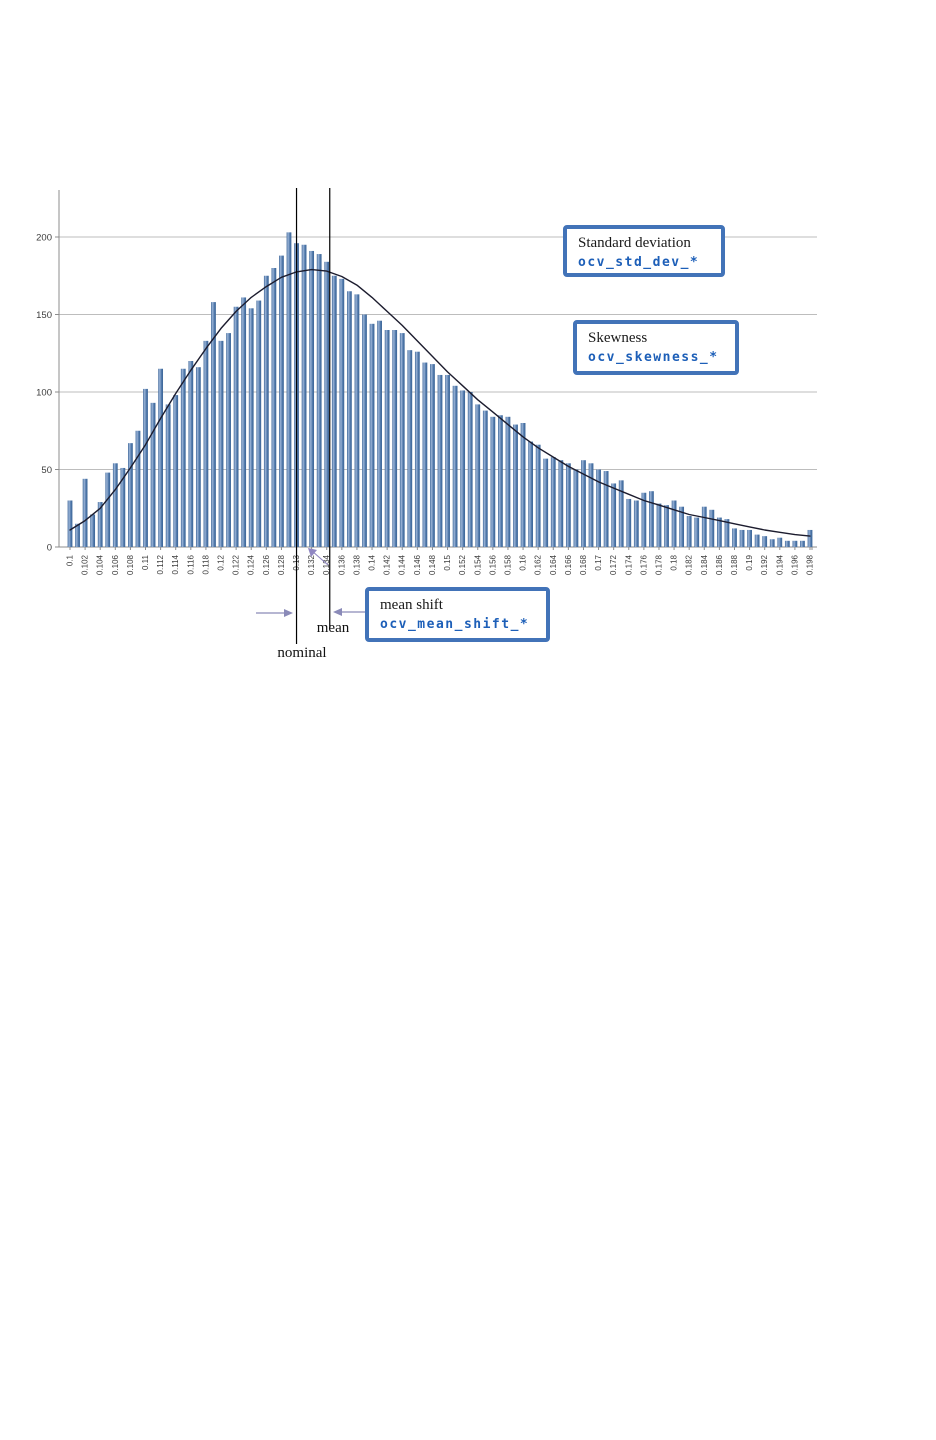 Image resolution: width=936 pixels, height=1440 pixels. I want to click on mean-shift-annotation-code: ocv_mean_shift_*, so click(455, 624).